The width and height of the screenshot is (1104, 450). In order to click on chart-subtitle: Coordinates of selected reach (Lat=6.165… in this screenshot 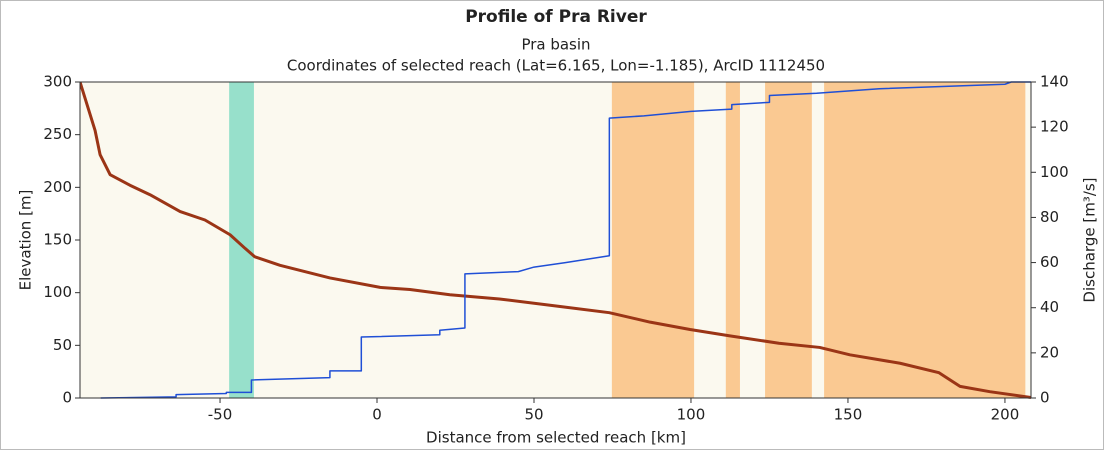, I will do `click(556, 66)`.